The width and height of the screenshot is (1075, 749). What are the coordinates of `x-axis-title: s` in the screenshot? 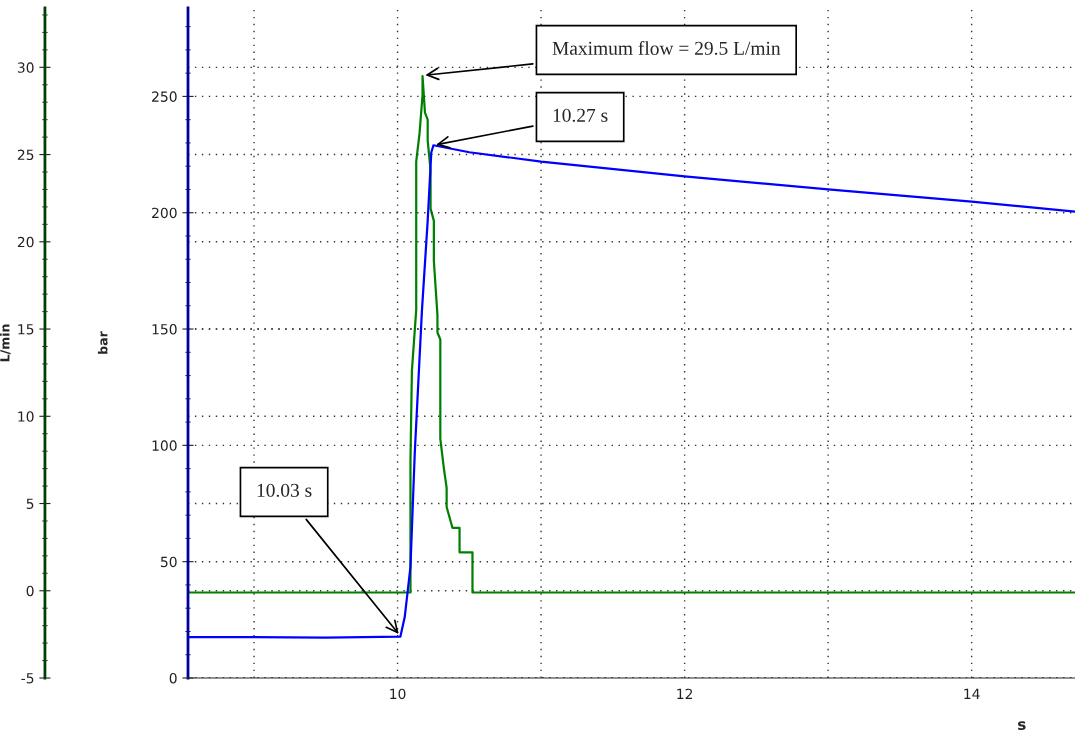 It's located at (1022, 726).